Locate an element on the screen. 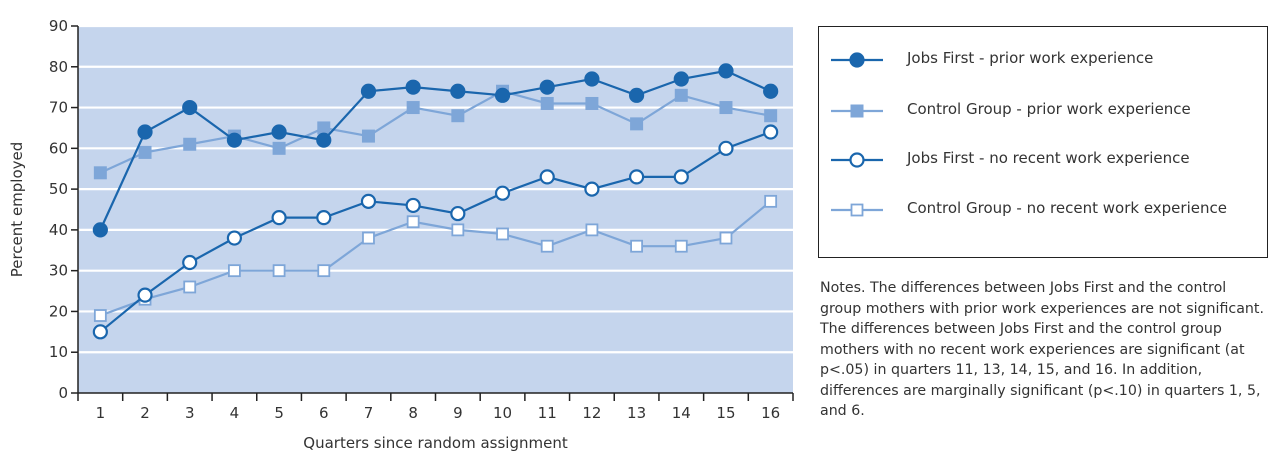 This screenshot has height=455, width=1270. x-tick-label: 15 is located at coordinates (725, 413).